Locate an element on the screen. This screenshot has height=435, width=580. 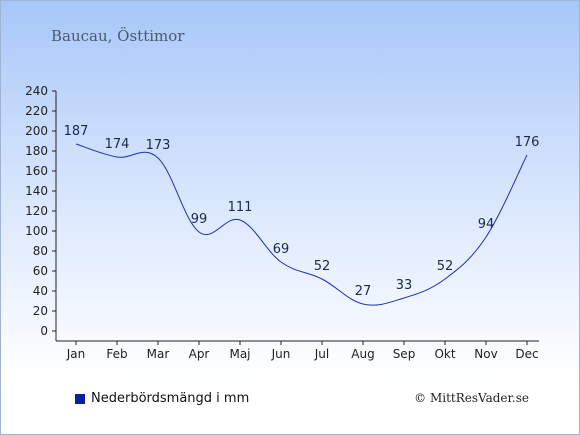
legend: Nederbördsmängd i mm is located at coordinates (162, 398).